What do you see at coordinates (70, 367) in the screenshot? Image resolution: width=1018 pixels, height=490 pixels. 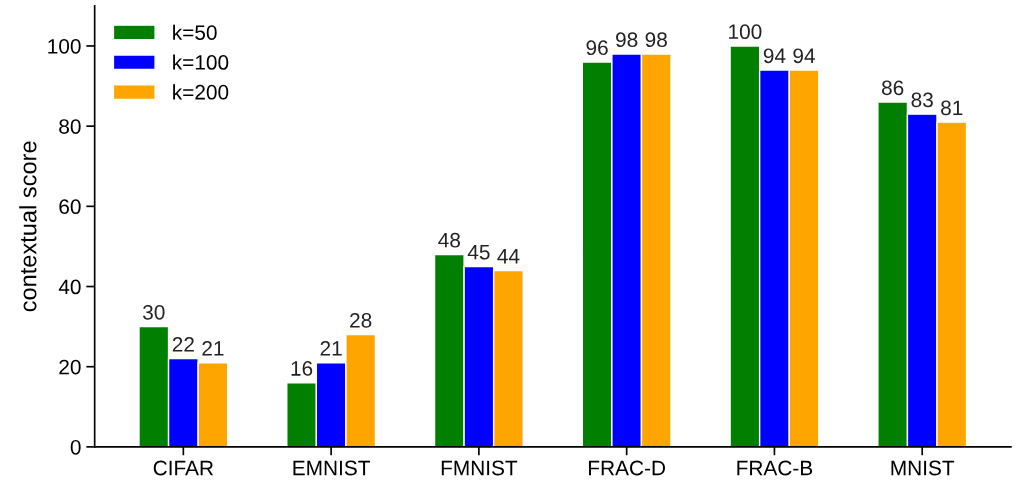 I see `y-tick-label: 20` at bounding box center [70, 367].